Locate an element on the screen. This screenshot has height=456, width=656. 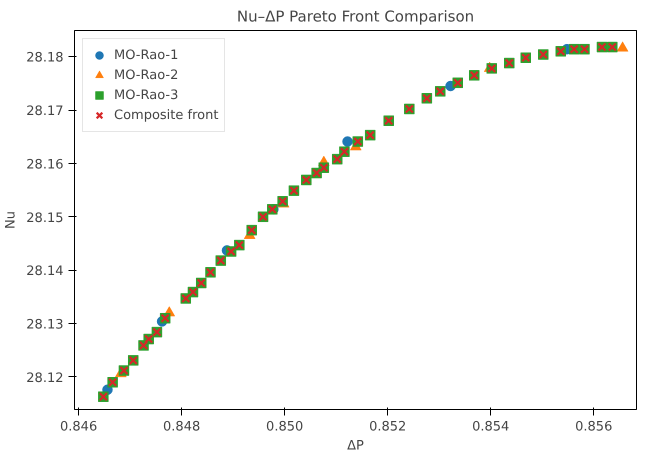
x-tick-label: 0.856 is located at coordinates (593, 427).